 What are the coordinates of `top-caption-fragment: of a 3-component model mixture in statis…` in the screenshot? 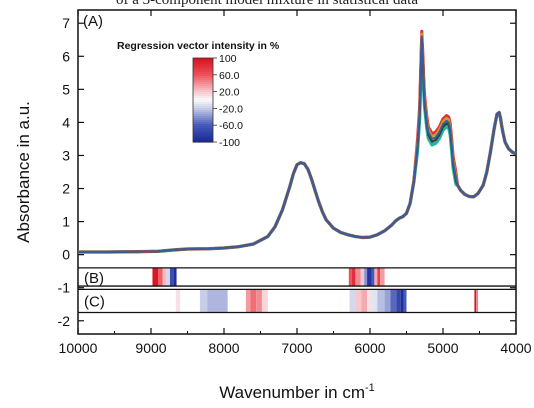 It's located at (267, 4).